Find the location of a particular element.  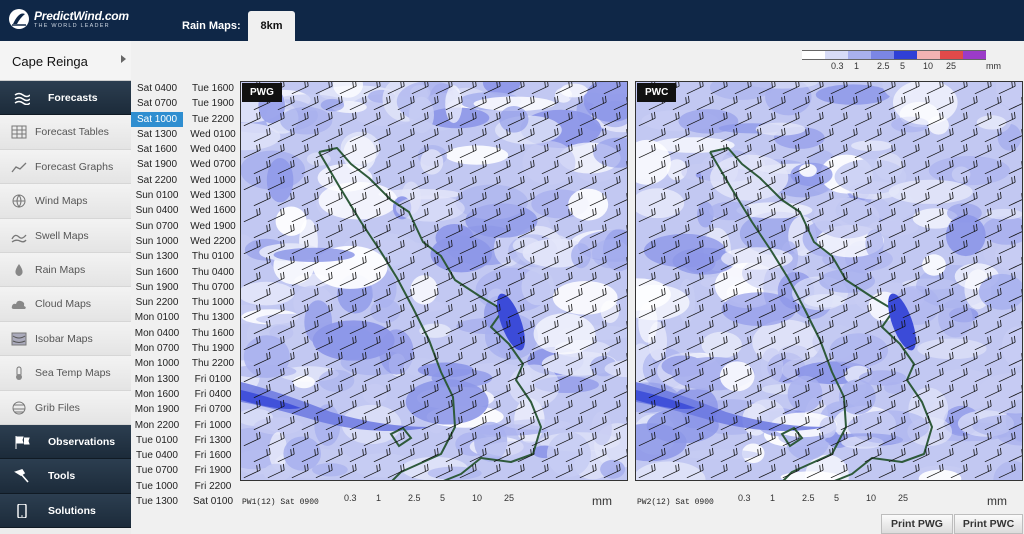

print-pwg-button: Print PWG is located at coordinates (917, 524).